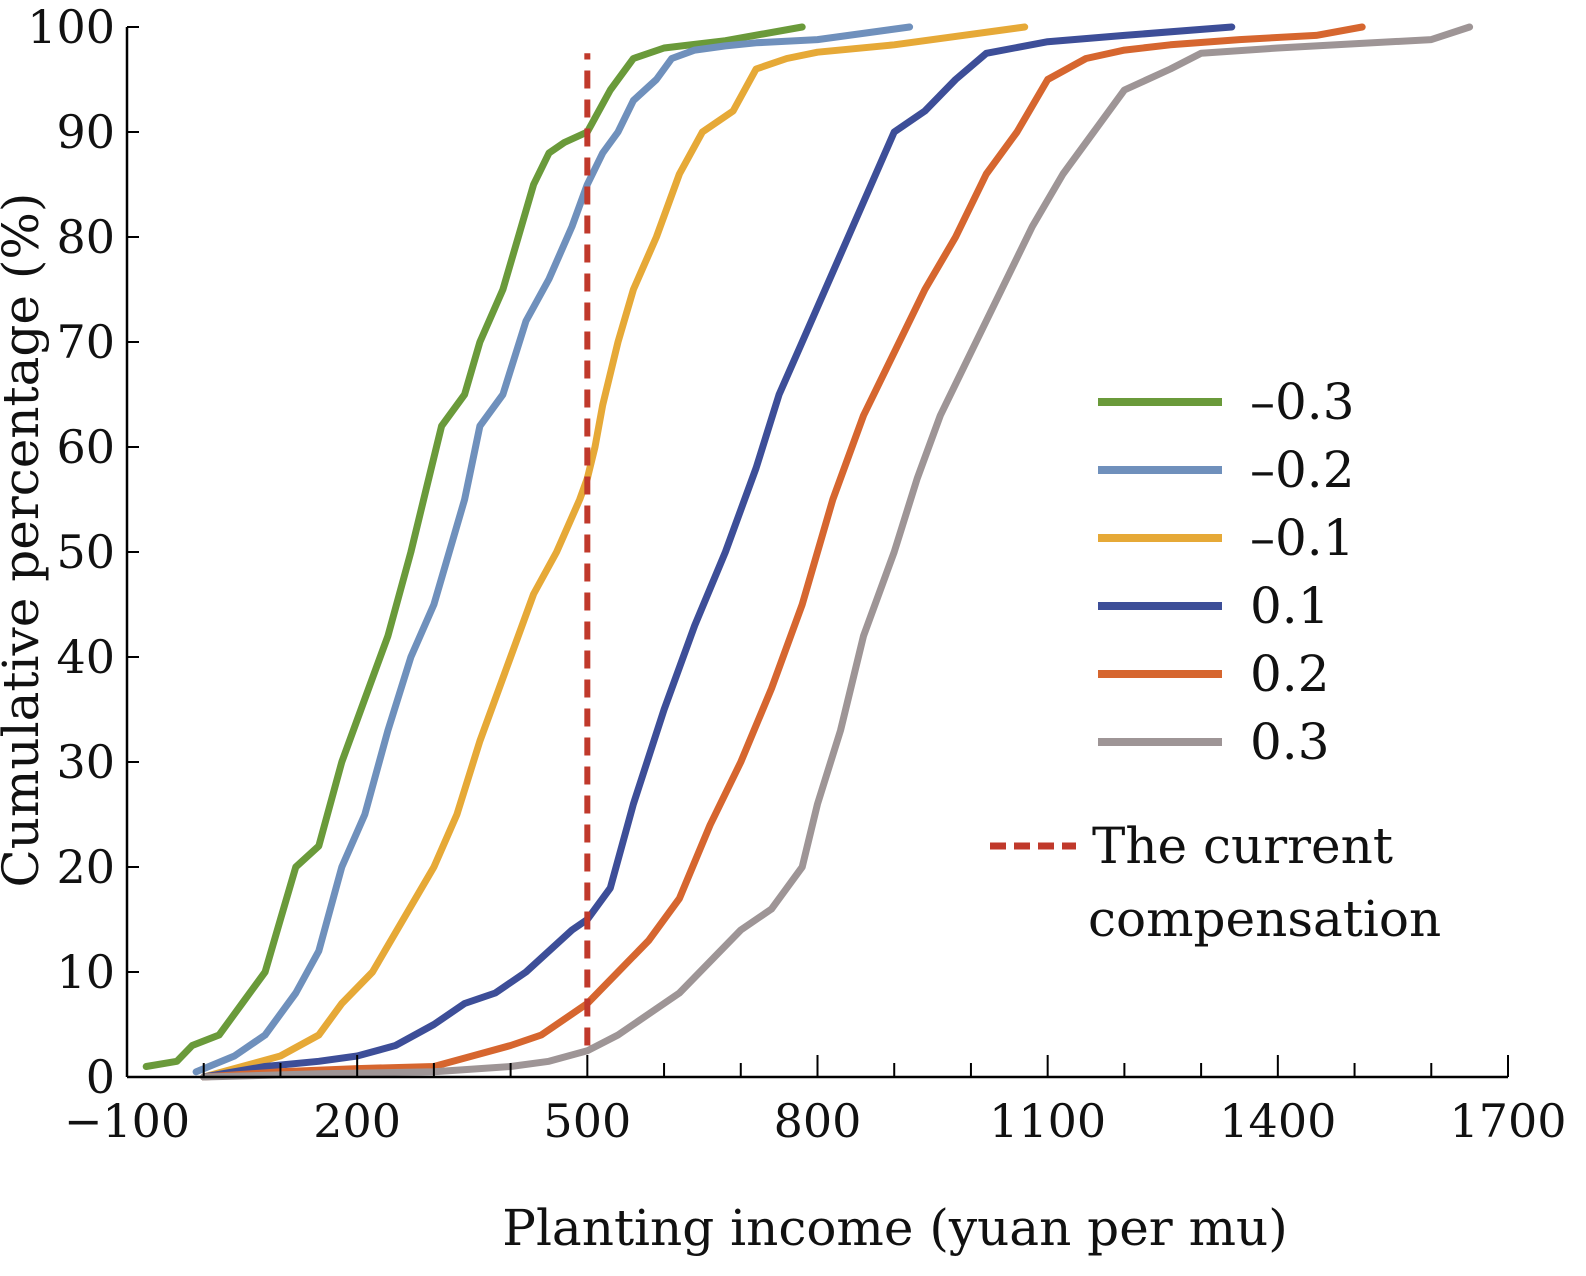 The height and width of the screenshot is (1276, 1586). What do you see at coordinates (1302, 470) in the screenshot?
I see `legend-label-2: –0.2` at bounding box center [1302, 470].